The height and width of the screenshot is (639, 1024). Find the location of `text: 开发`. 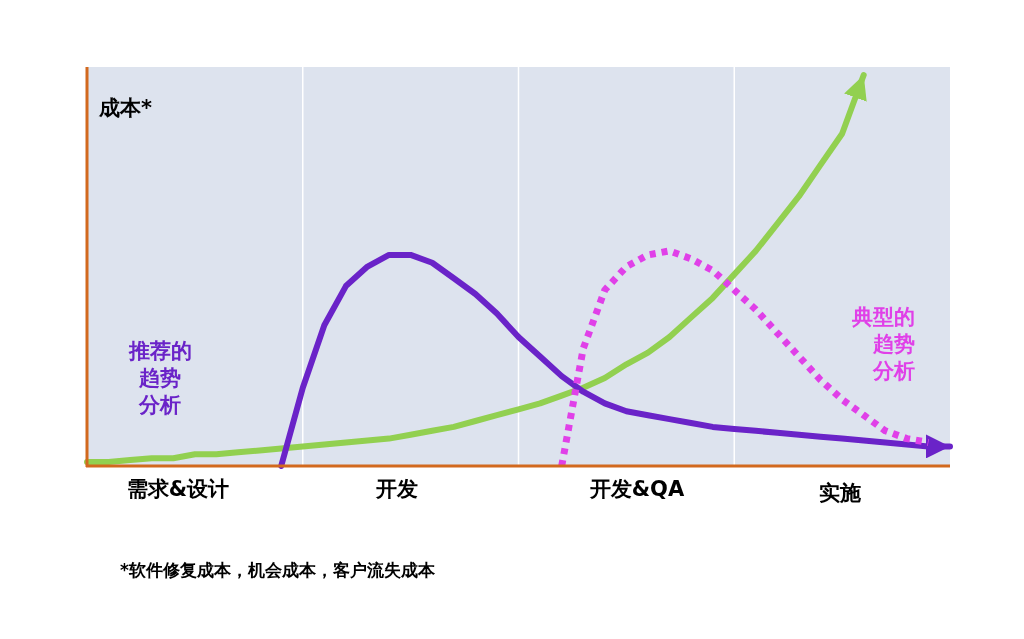

text: 开发 is located at coordinates (396, 489).